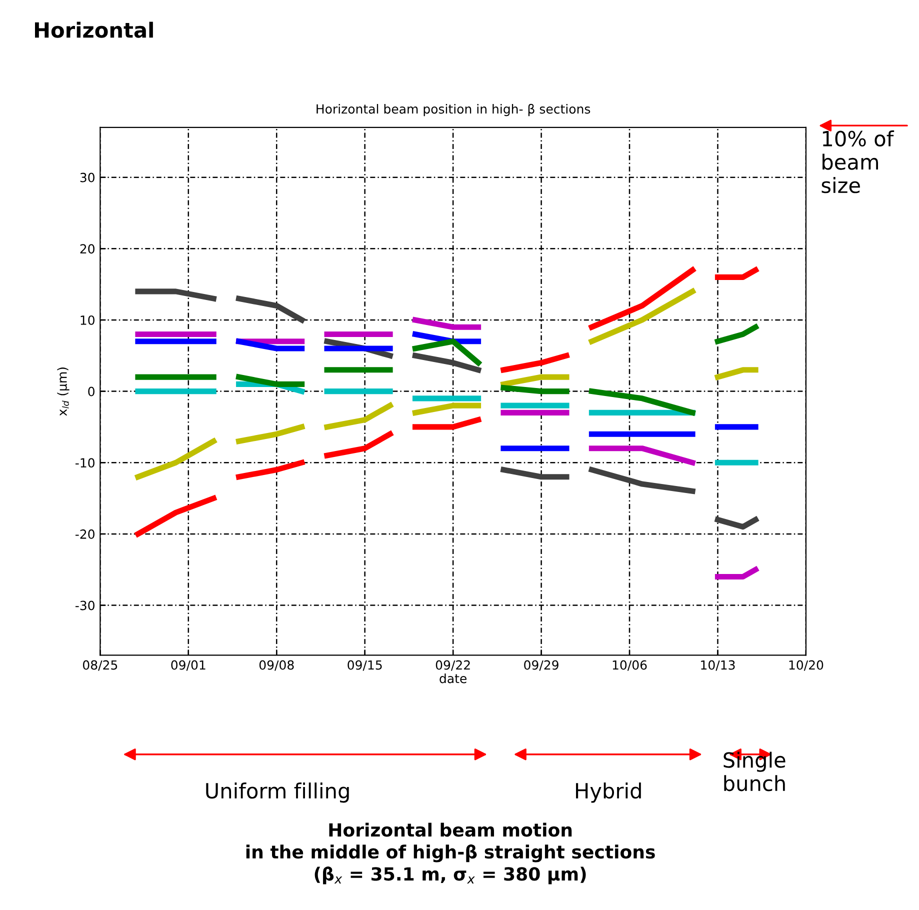 This screenshot has width=919, height=910. What do you see at coordinates (608, 792) in the screenshot?
I see `text: Hybrid` at bounding box center [608, 792].